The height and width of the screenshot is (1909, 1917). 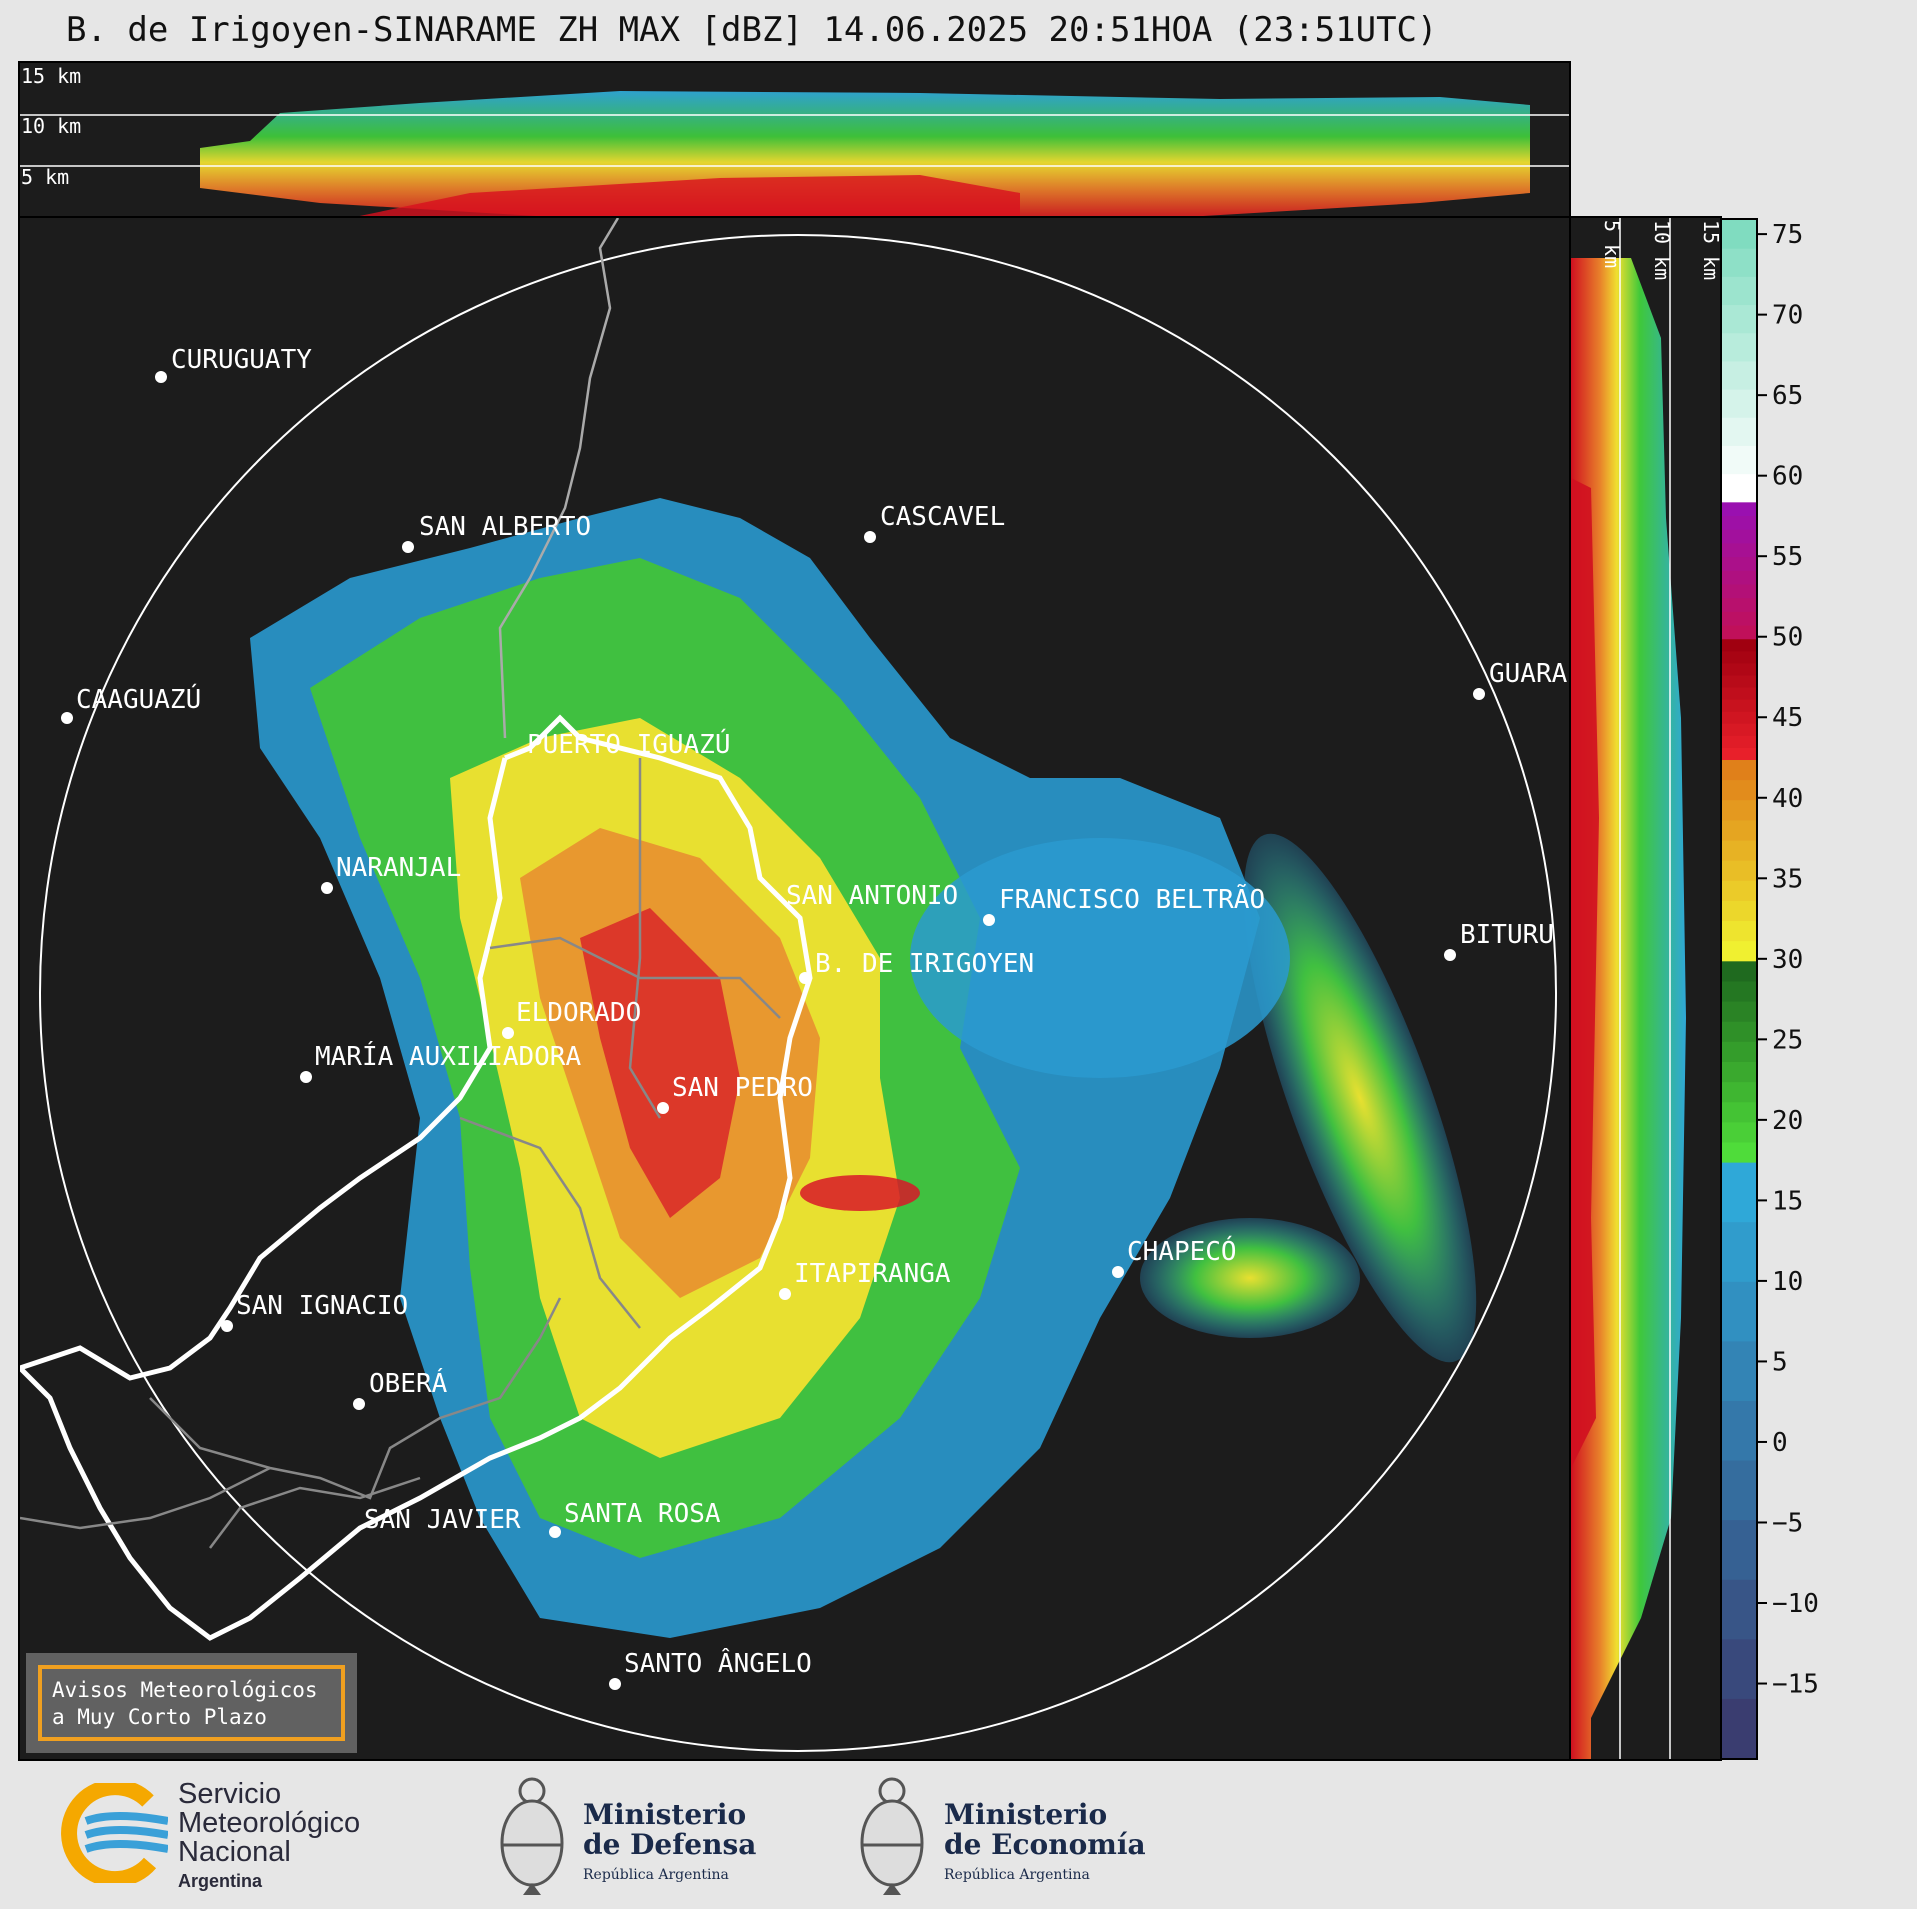 I want to click on city-label: CURUGUATY, so click(x=241, y=360).